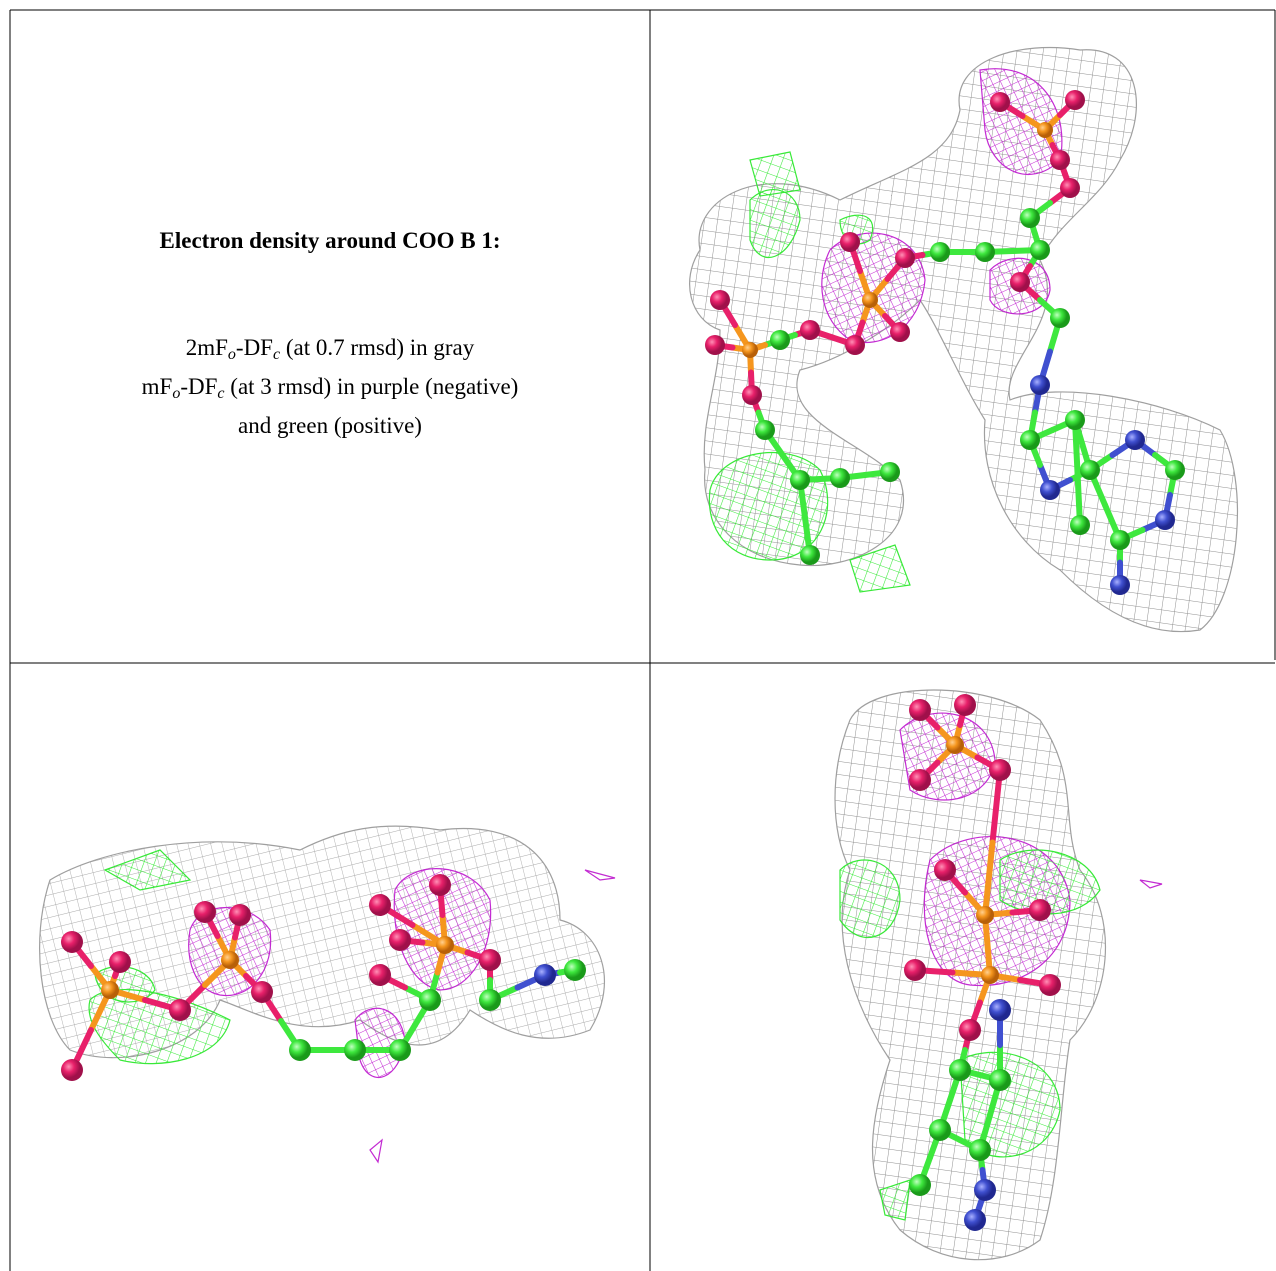 Image resolution: width=1276 pixels, height=1271 pixels. I want to click on legend-line: 2mFo-DFc (at 0.7 rmsd) in gray, so click(330, 351).